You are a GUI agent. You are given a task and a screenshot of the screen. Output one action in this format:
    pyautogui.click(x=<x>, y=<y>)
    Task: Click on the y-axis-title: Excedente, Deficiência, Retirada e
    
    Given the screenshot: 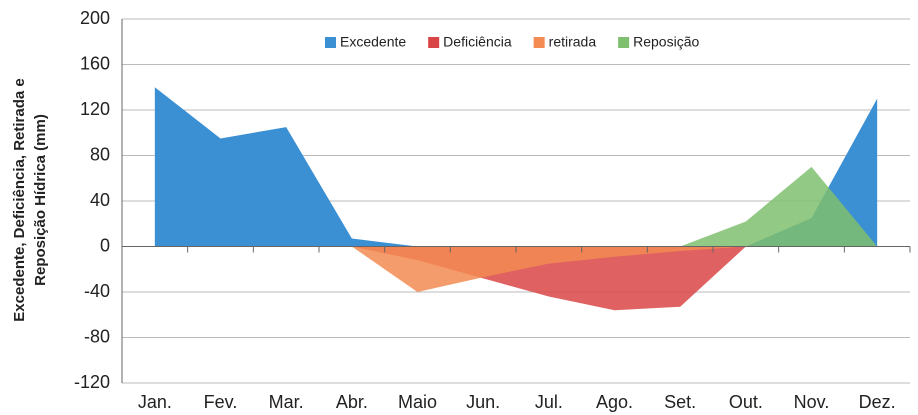 What is the action you would take?
    pyautogui.click(x=19, y=199)
    